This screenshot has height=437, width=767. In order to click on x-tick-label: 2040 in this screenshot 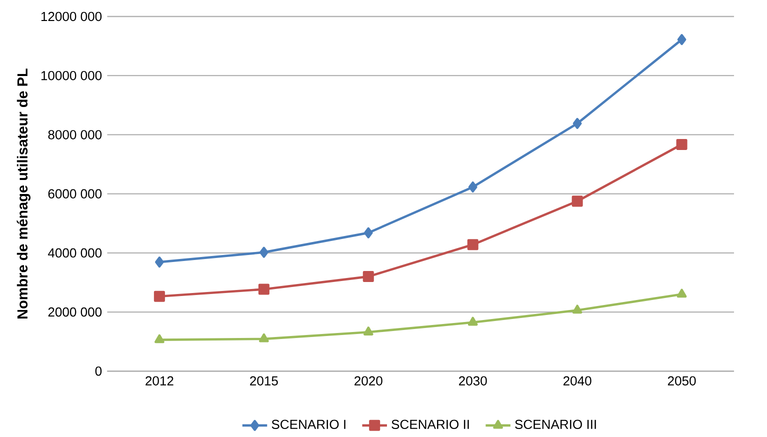, I will do `click(577, 381)`.